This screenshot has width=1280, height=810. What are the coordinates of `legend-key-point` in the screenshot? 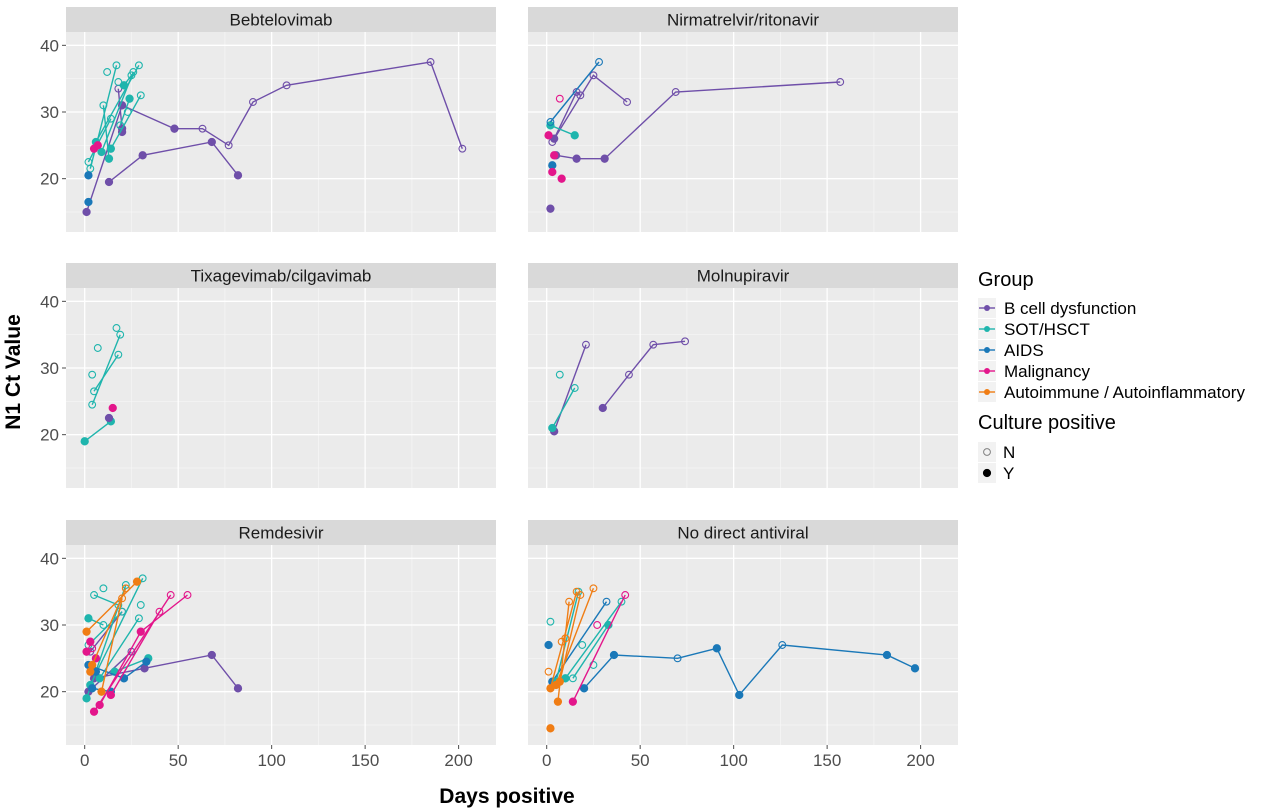 It's located at (987, 371).